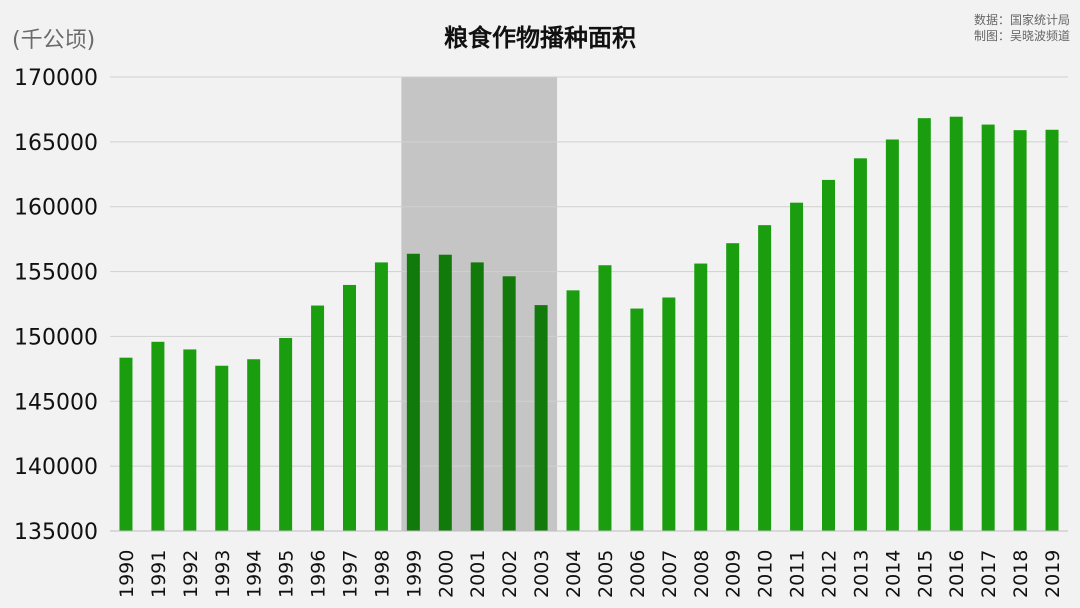  I want to click on y-tick-label: 150000, so click(56, 337).